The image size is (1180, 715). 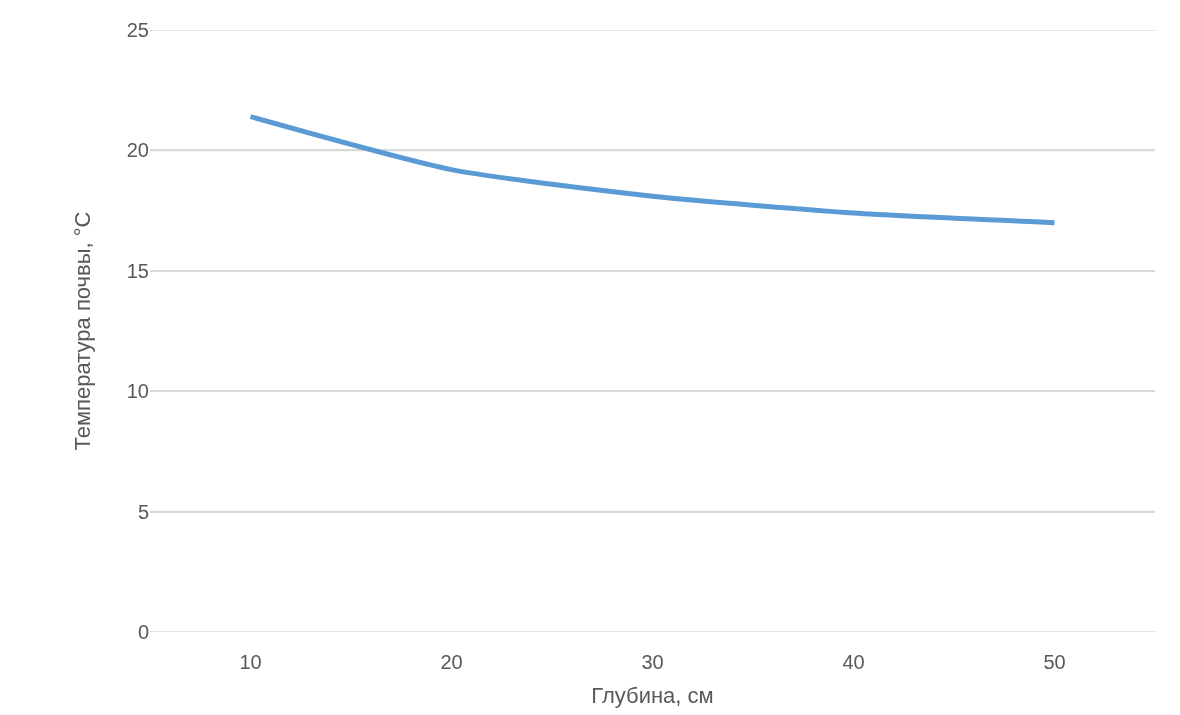 I want to click on x-tick-label: 10, so click(x=250, y=662).